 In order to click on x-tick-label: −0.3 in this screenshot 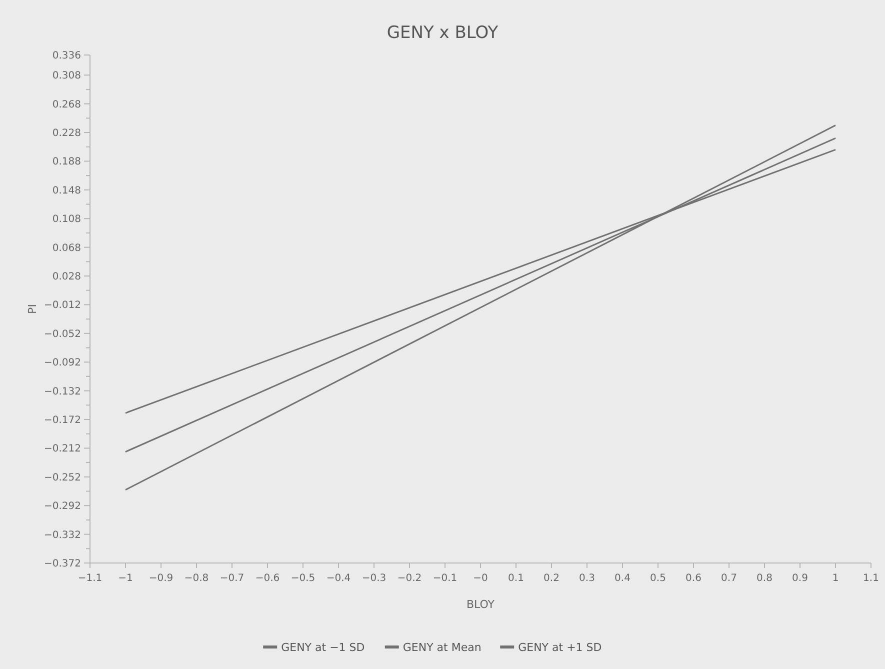, I will do `click(374, 578)`.